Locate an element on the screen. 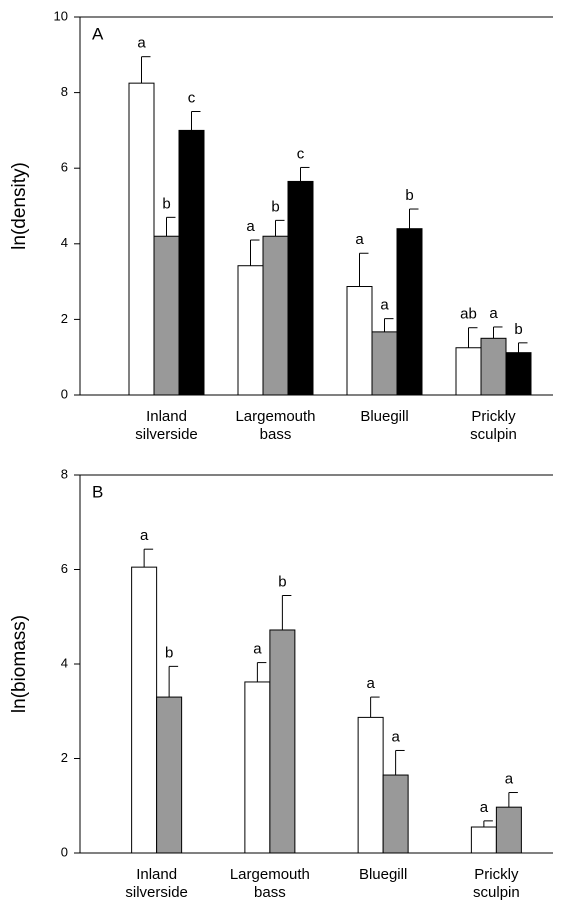 Image resolution: width=565 pixels, height=905 pixels. significance-label: ab is located at coordinates (468, 314).